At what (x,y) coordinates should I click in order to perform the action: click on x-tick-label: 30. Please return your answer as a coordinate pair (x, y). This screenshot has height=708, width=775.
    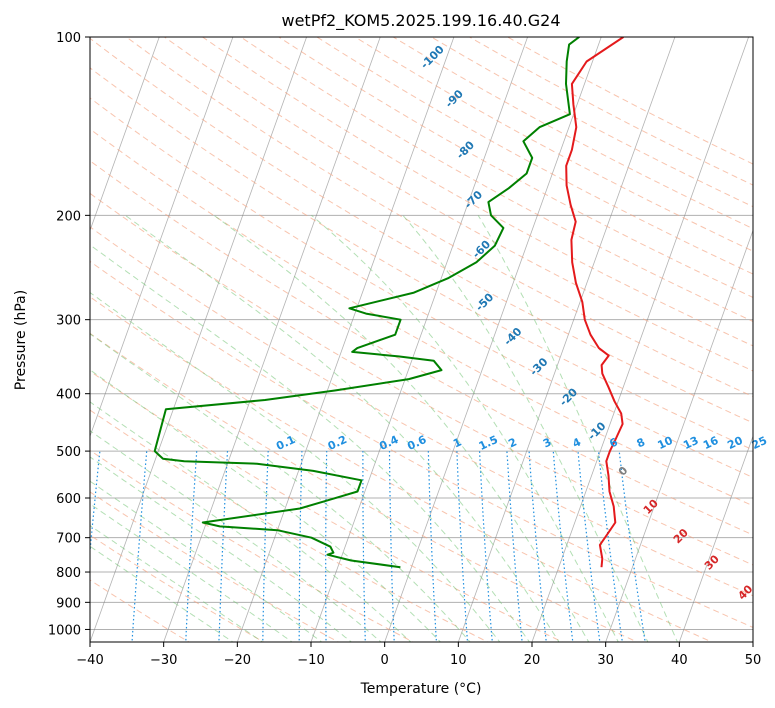
    Looking at the image, I should click on (605, 660).